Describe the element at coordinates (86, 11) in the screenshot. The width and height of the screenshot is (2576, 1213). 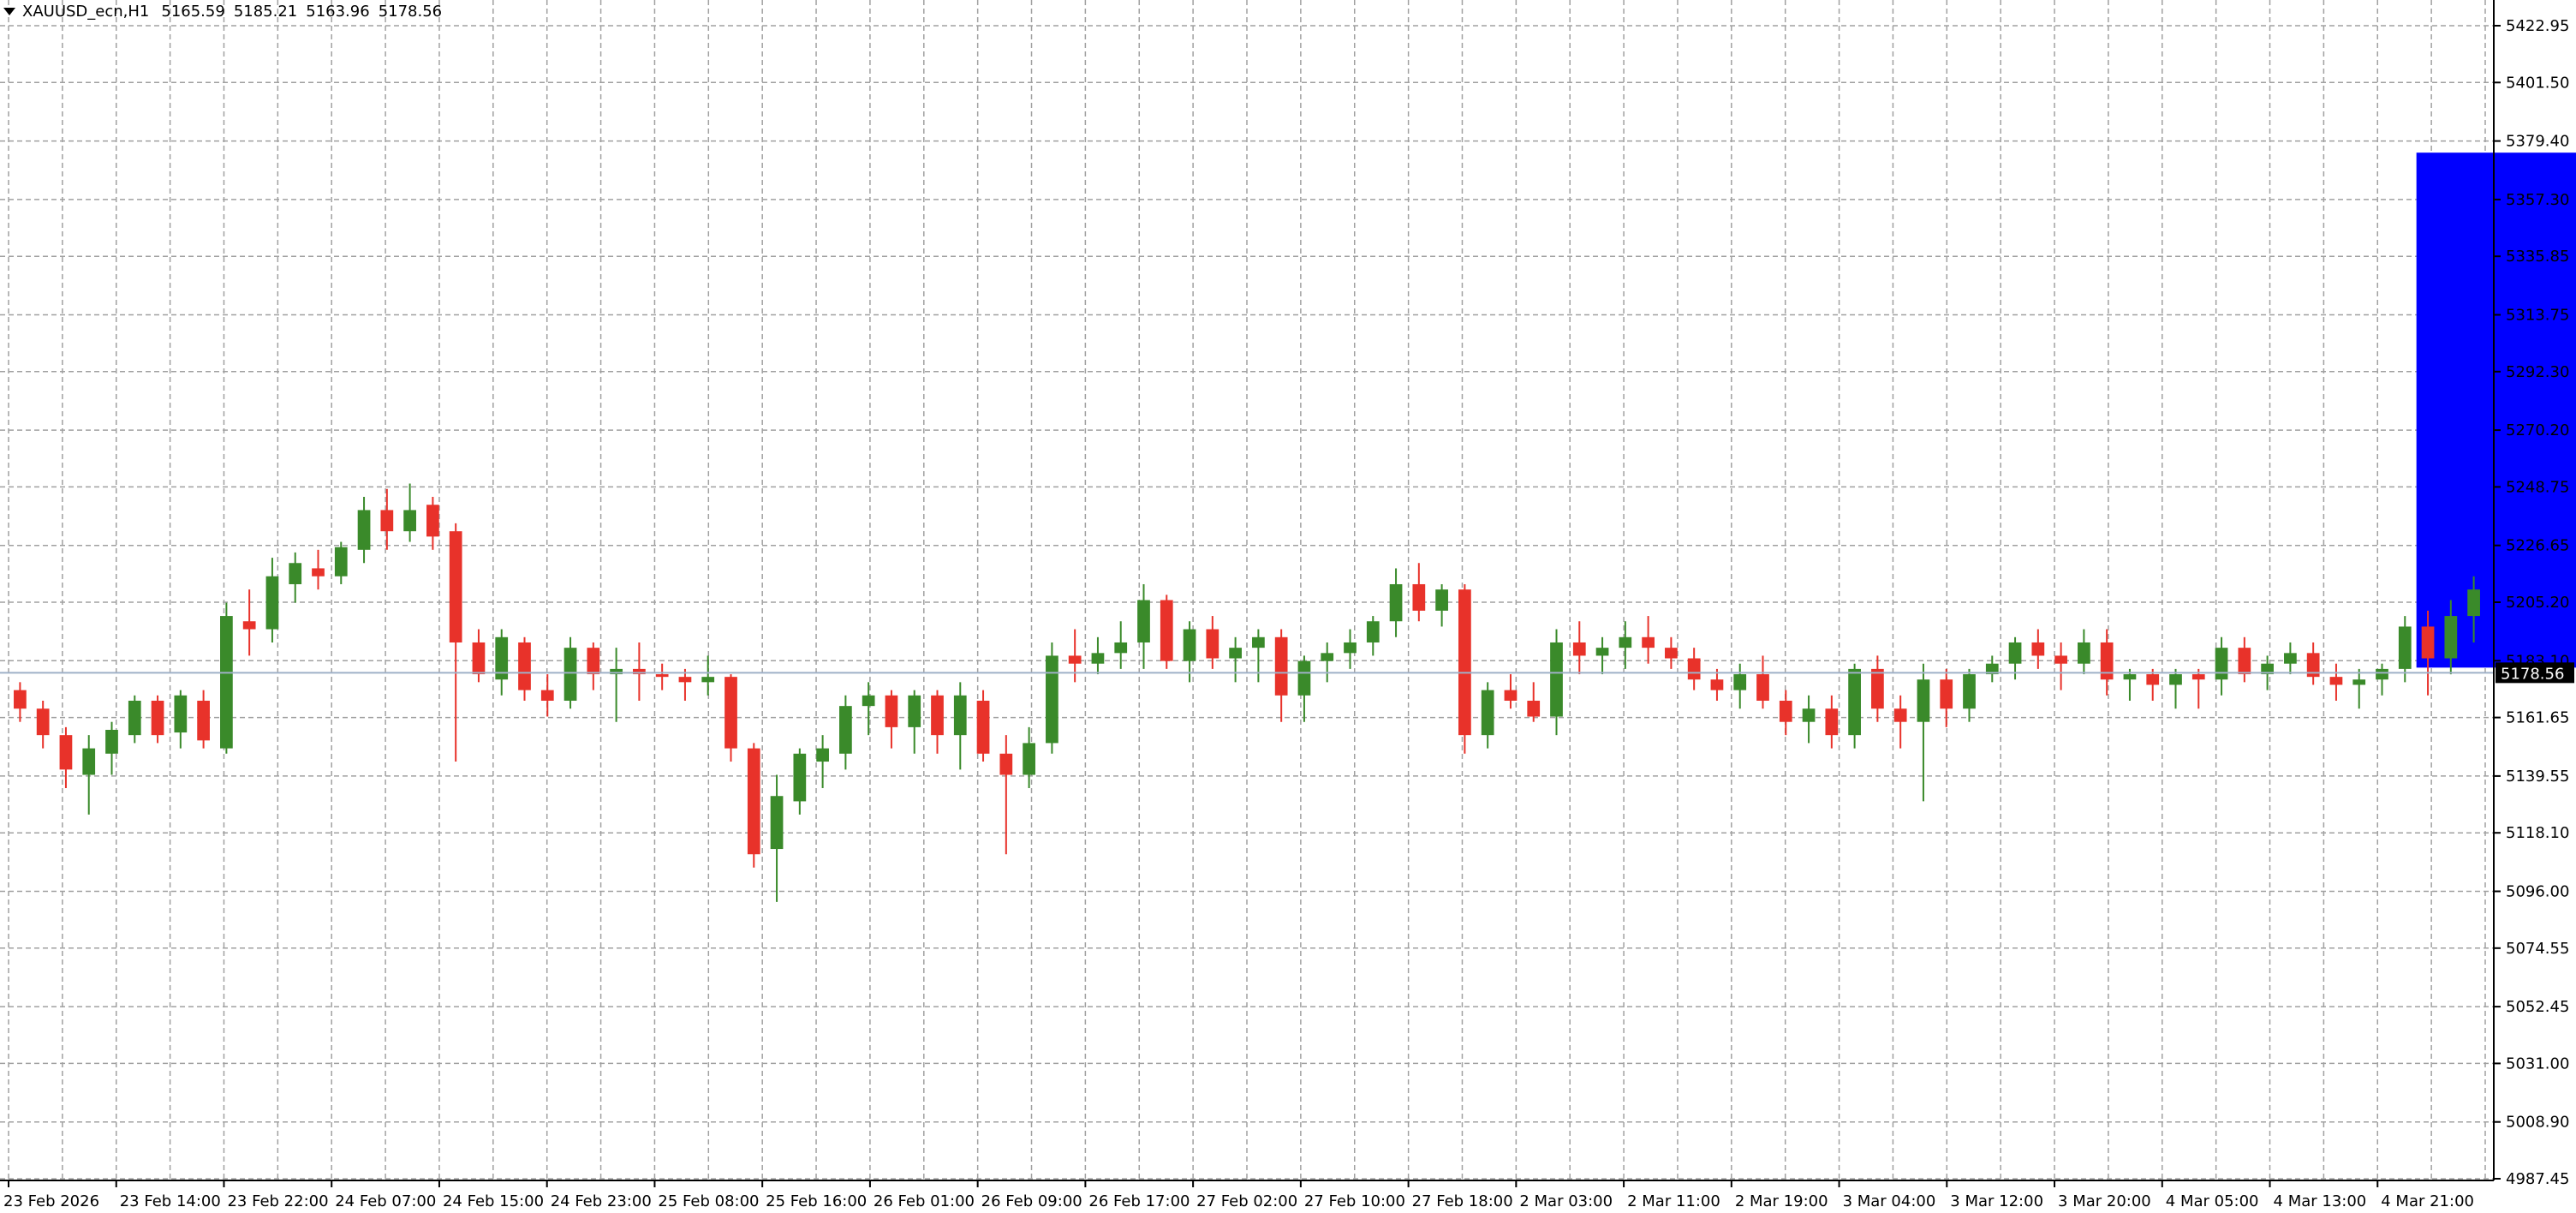
I see `symbol-label: XAUUSD_ecn,H1` at that location.